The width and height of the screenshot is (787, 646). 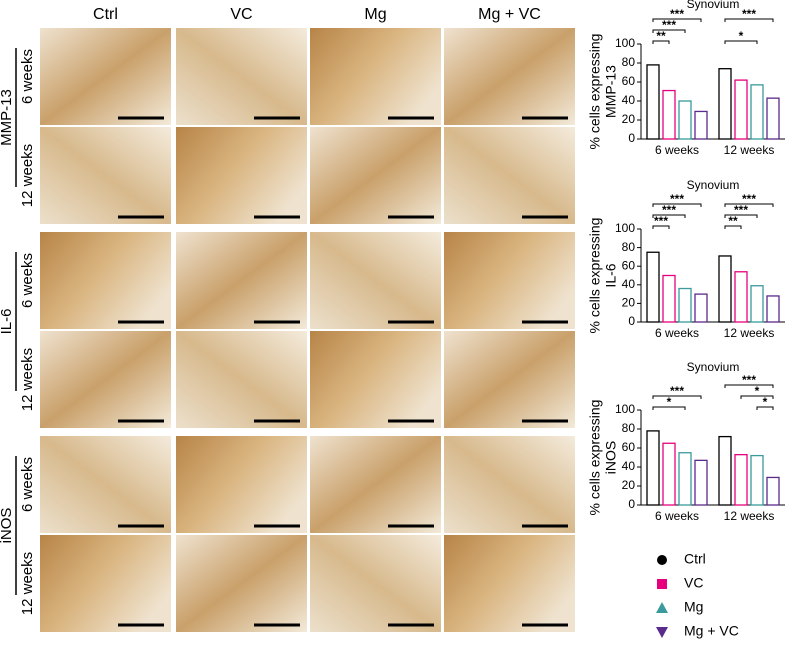 I want to click on legend-label: Mg, so click(x=693, y=607).